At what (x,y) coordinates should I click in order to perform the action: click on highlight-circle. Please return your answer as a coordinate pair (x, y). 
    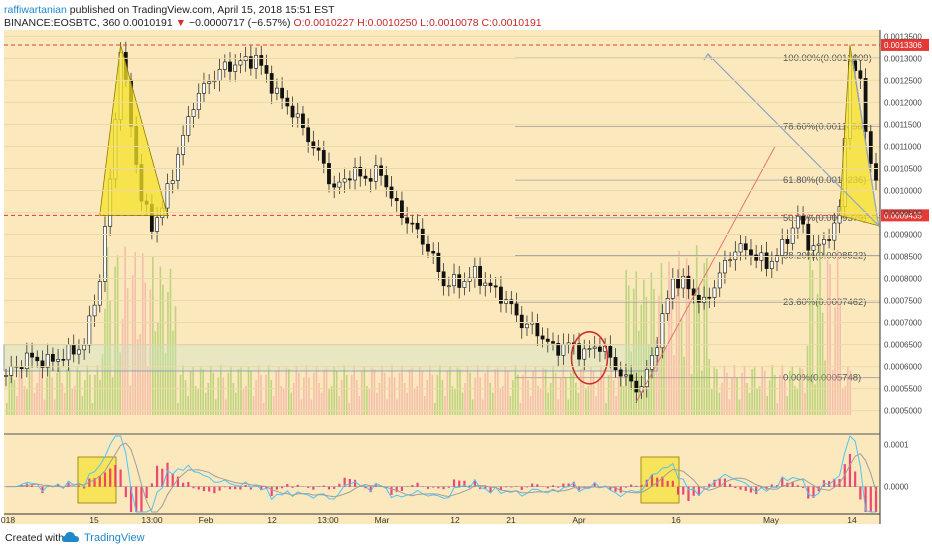
    Looking at the image, I should click on (589, 357).